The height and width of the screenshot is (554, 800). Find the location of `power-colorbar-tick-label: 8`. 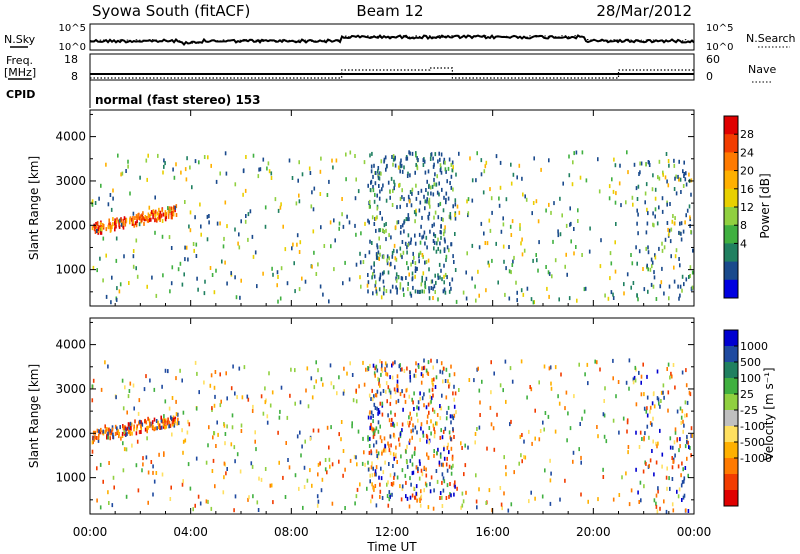

power-colorbar-tick-label: 8 is located at coordinates (743, 225).